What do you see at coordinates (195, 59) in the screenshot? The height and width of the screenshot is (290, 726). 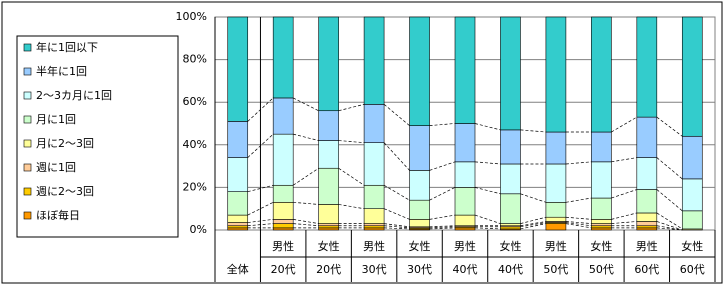 I see `y-tick-label: 80%` at bounding box center [195, 59].